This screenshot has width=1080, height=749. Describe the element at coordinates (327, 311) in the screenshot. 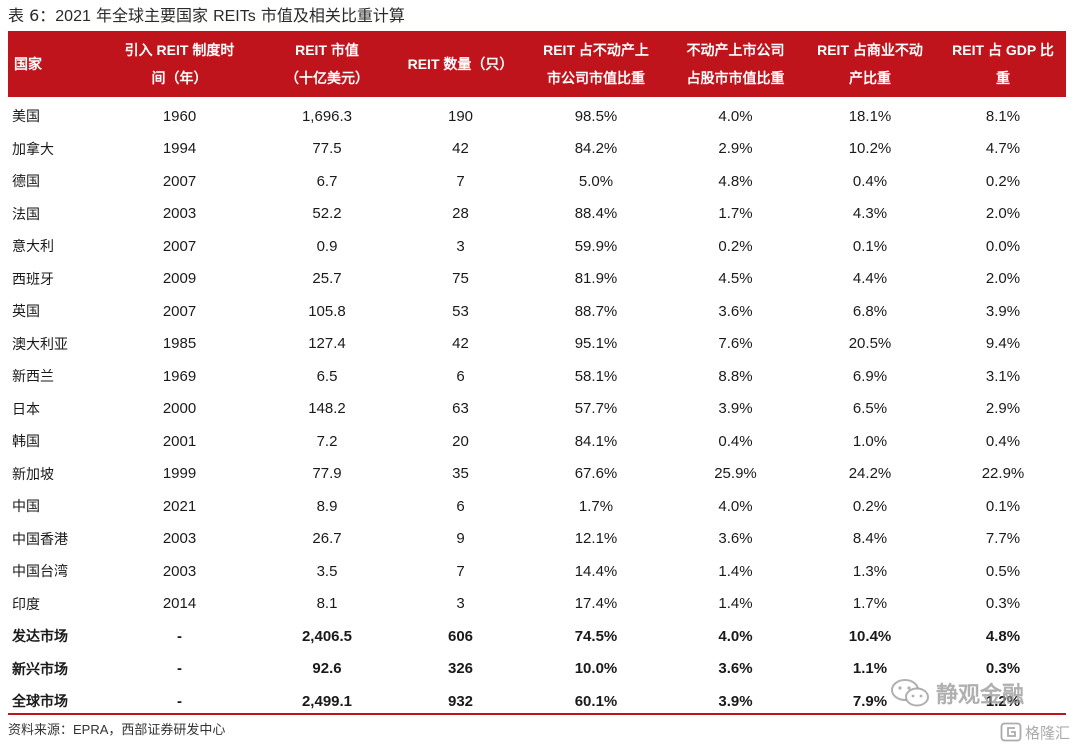

I see `value-cell: 105.8` at that location.